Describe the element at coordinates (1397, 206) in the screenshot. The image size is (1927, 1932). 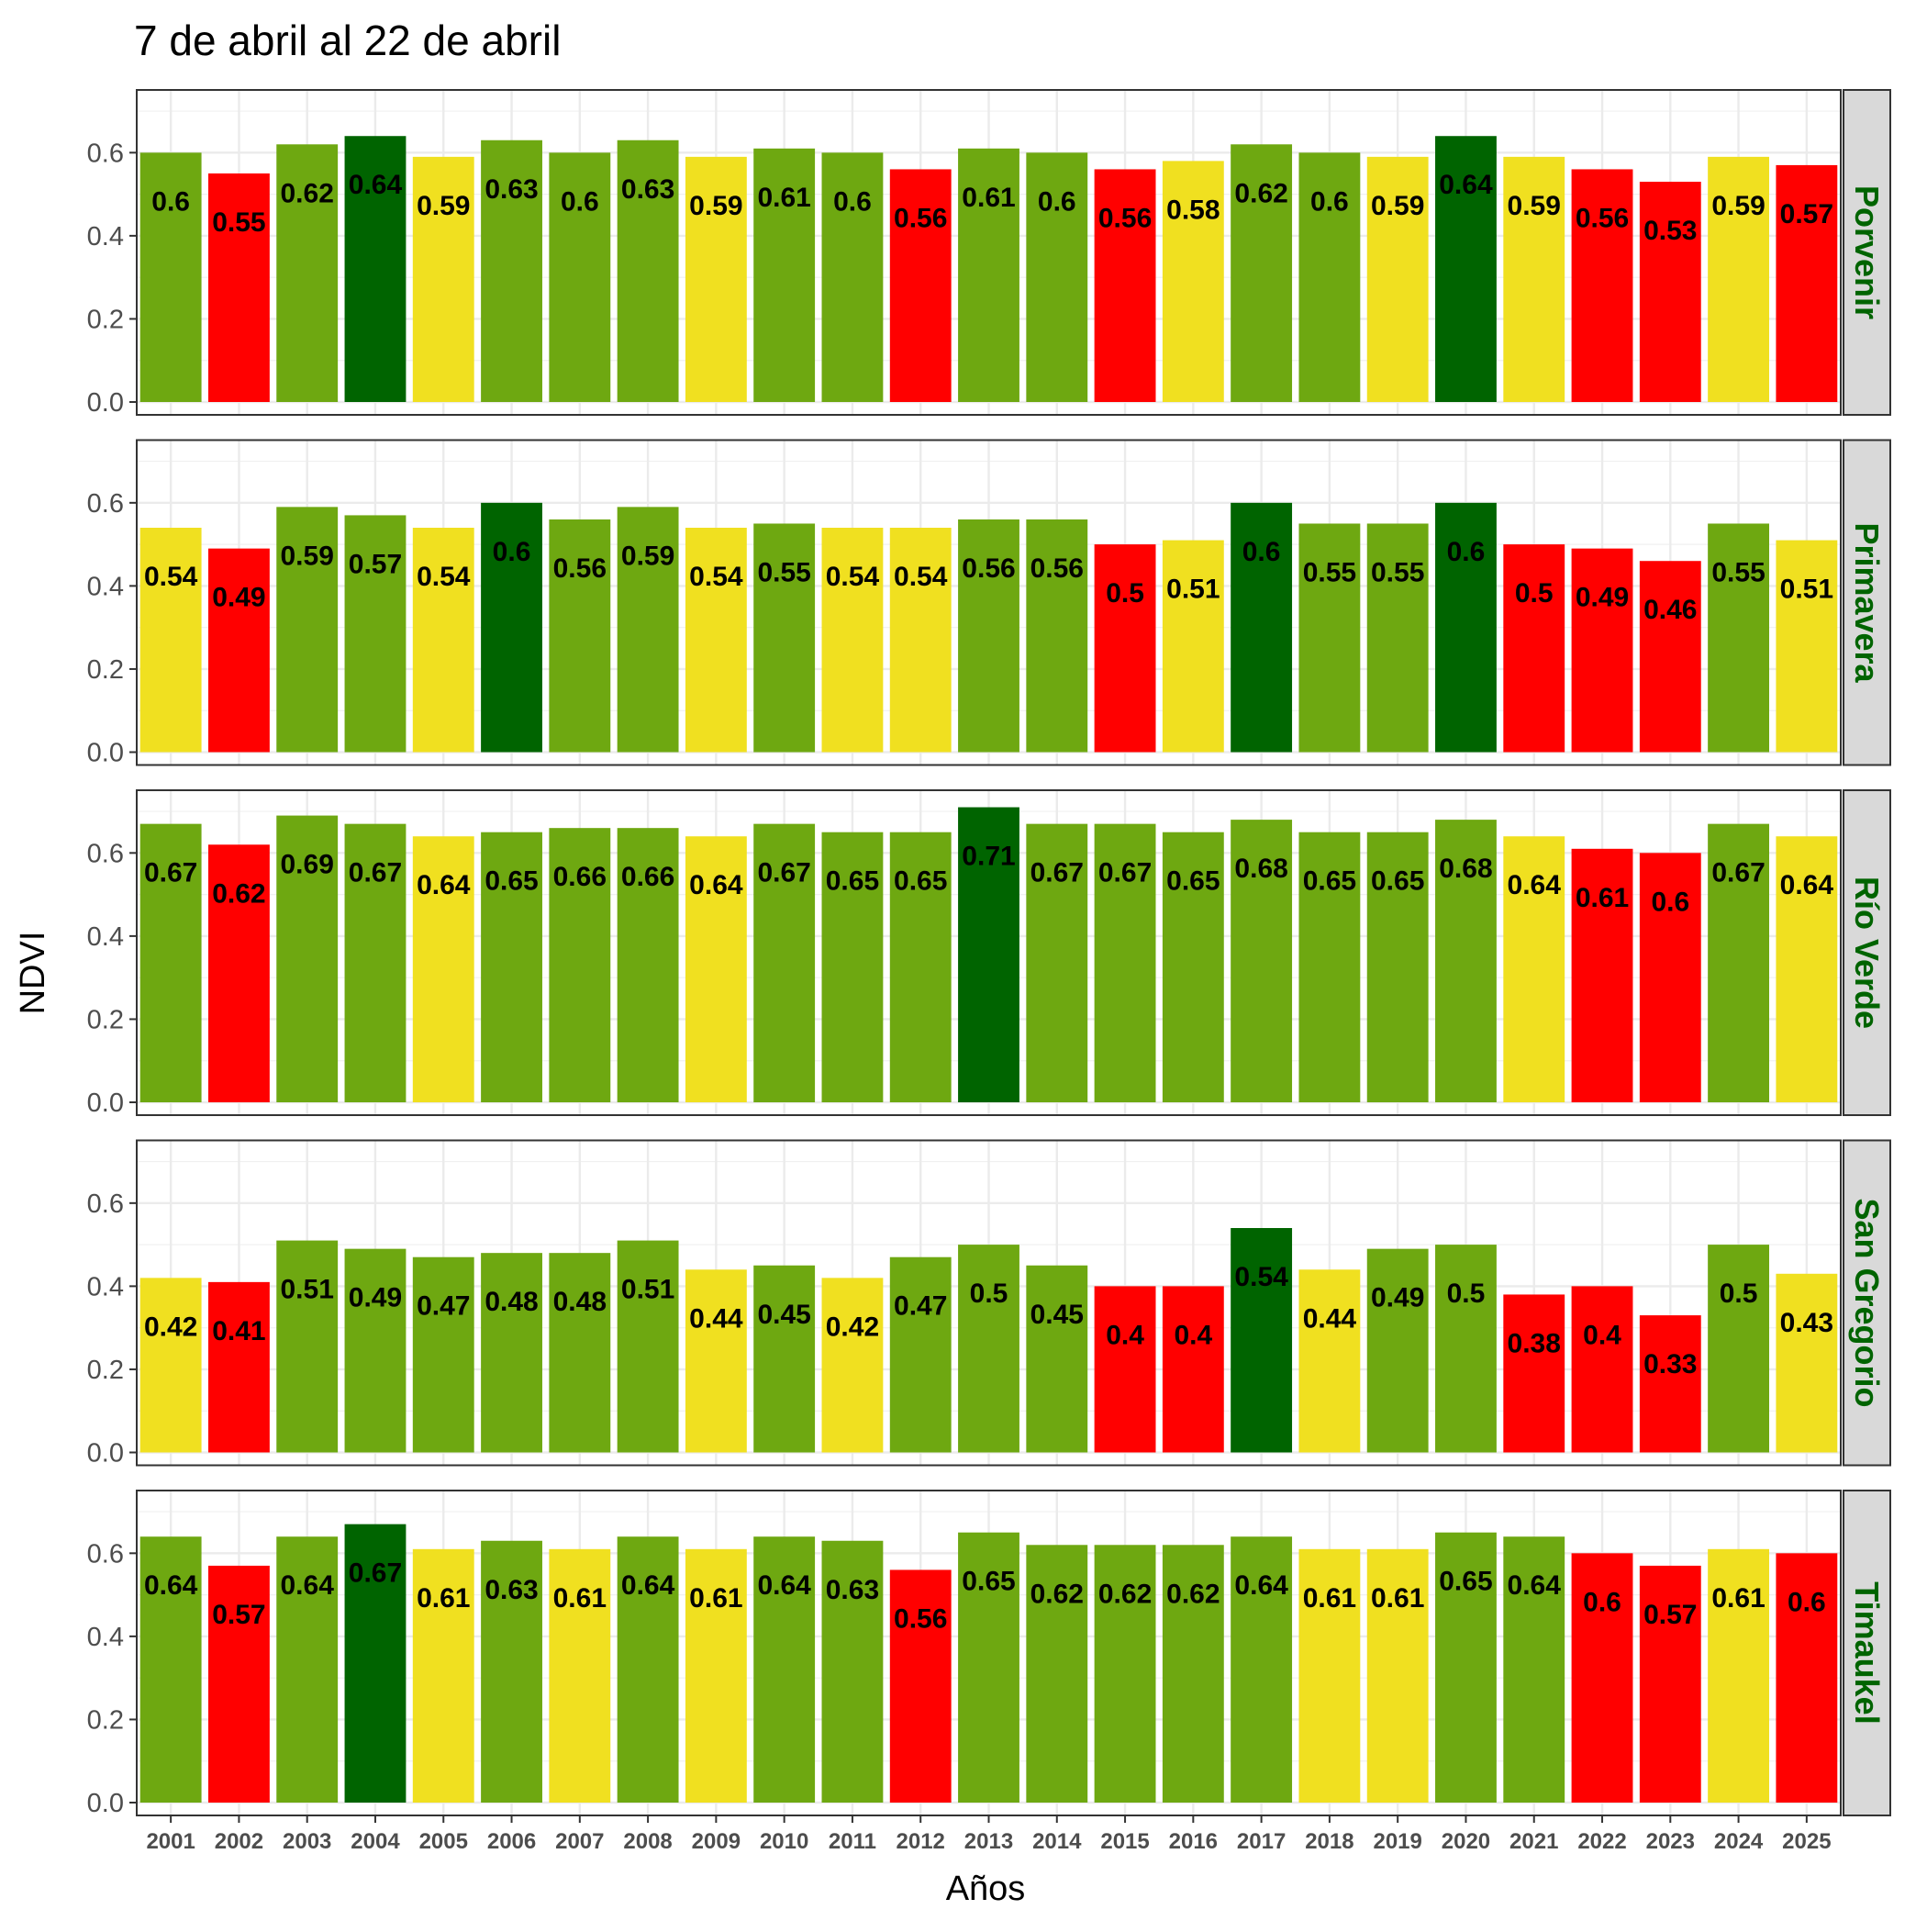
I see `bar-value-label: 0.59` at that location.